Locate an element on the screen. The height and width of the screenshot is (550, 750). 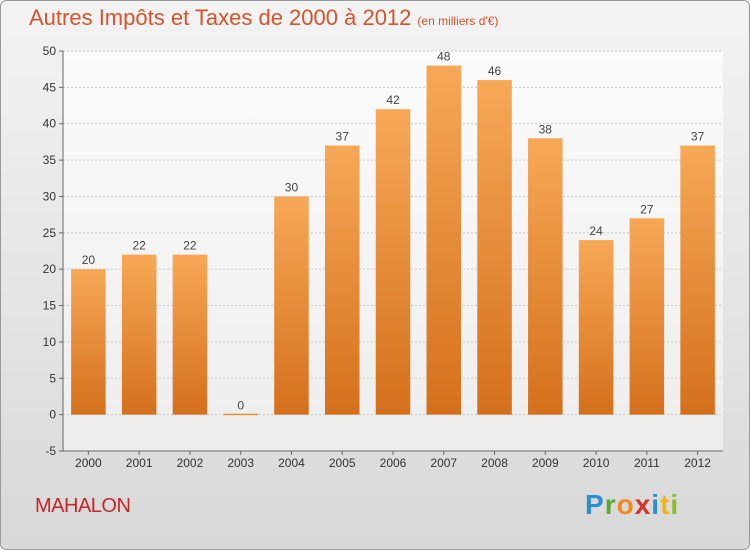
data-label-2000: 20 is located at coordinates (89, 260).